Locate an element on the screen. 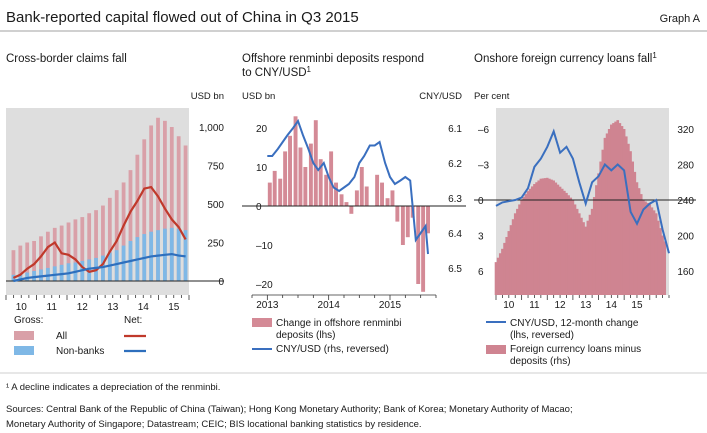 The height and width of the screenshot is (433, 707). ytick-label-left: 20 is located at coordinates (262, 129).